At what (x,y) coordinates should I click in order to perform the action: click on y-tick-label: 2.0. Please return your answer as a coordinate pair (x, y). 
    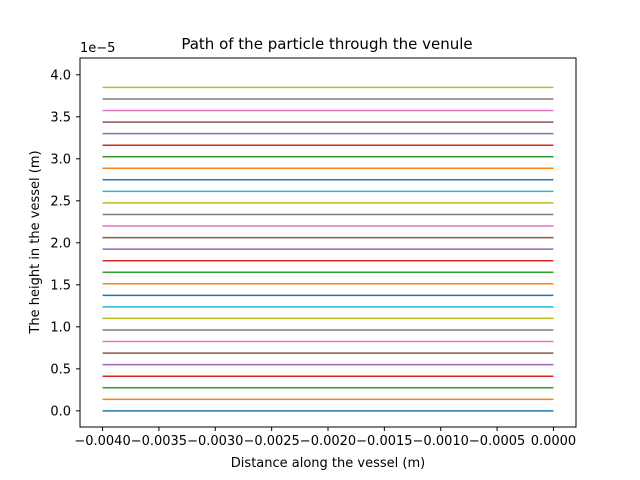
    Looking at the image, I should click on (60, 243).